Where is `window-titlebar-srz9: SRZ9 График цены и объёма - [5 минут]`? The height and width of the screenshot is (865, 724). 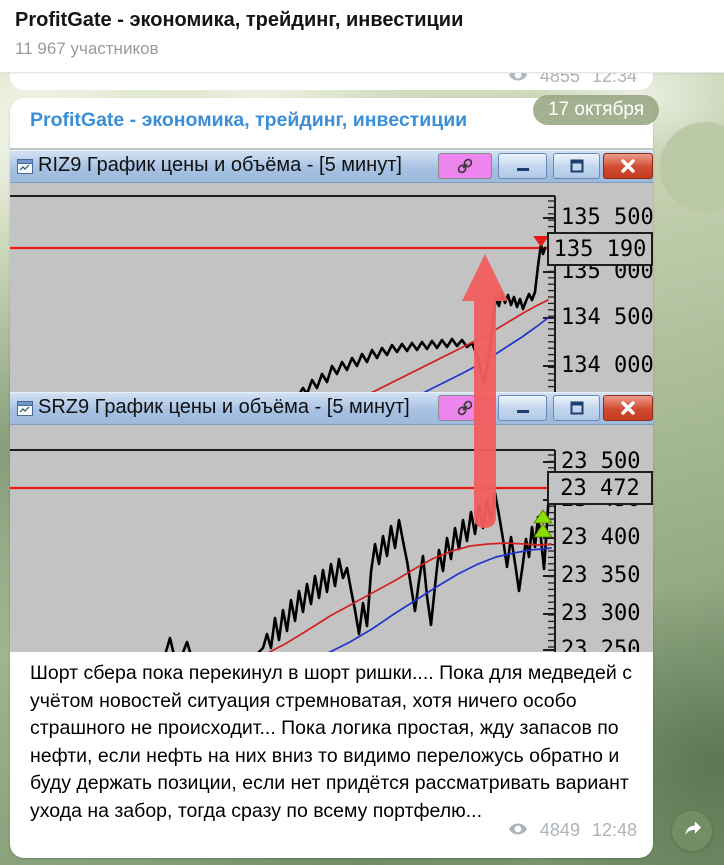
window-titlebar-srz9: SRZ9 График цены и объёма - [5 минут] is located at coordinates (331, 408).